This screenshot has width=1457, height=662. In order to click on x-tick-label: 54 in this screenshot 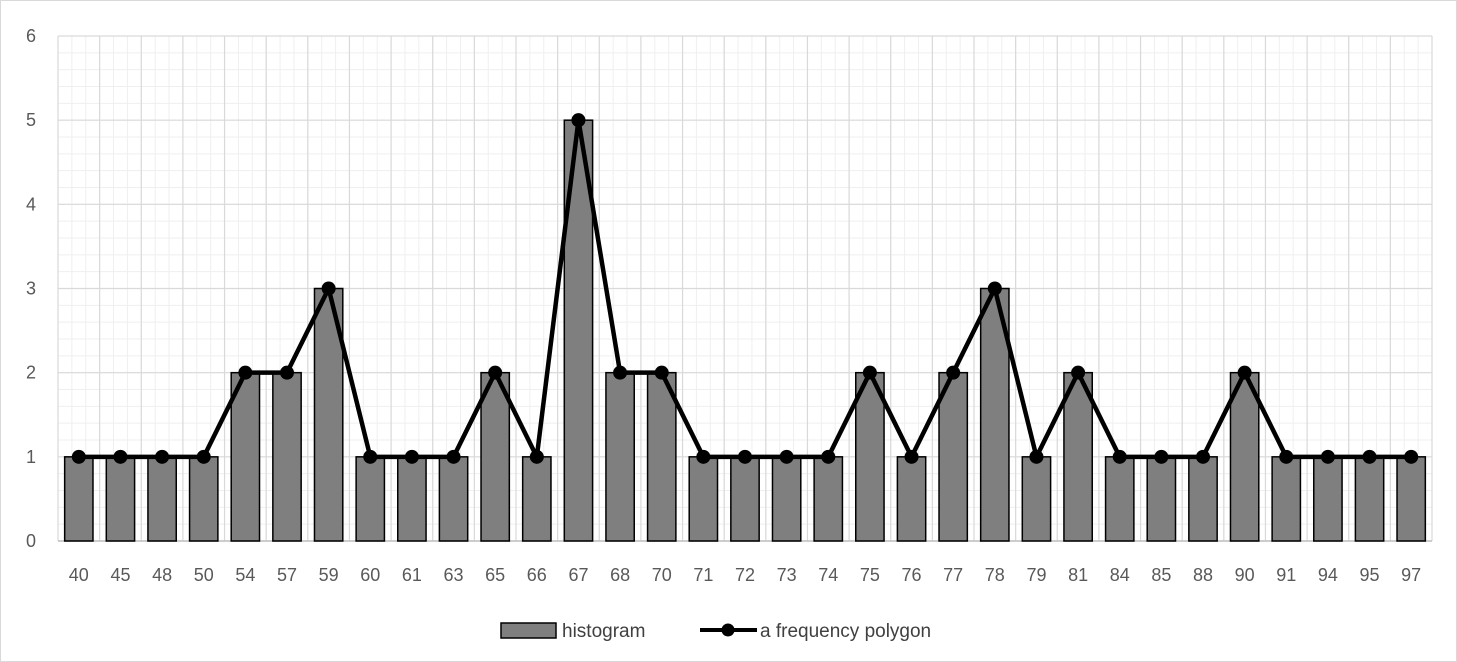, I will do `click(245, 575)`.